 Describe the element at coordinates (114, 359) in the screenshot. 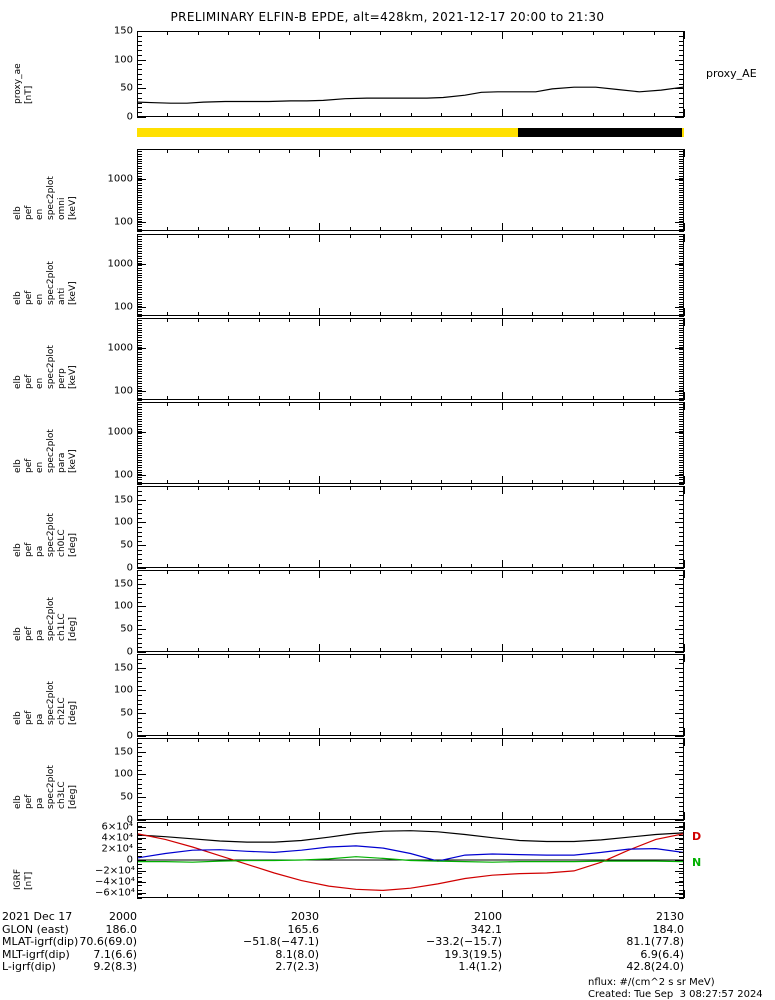

I see `y-axis-ticks-en-perp: 1000 100` at that location.